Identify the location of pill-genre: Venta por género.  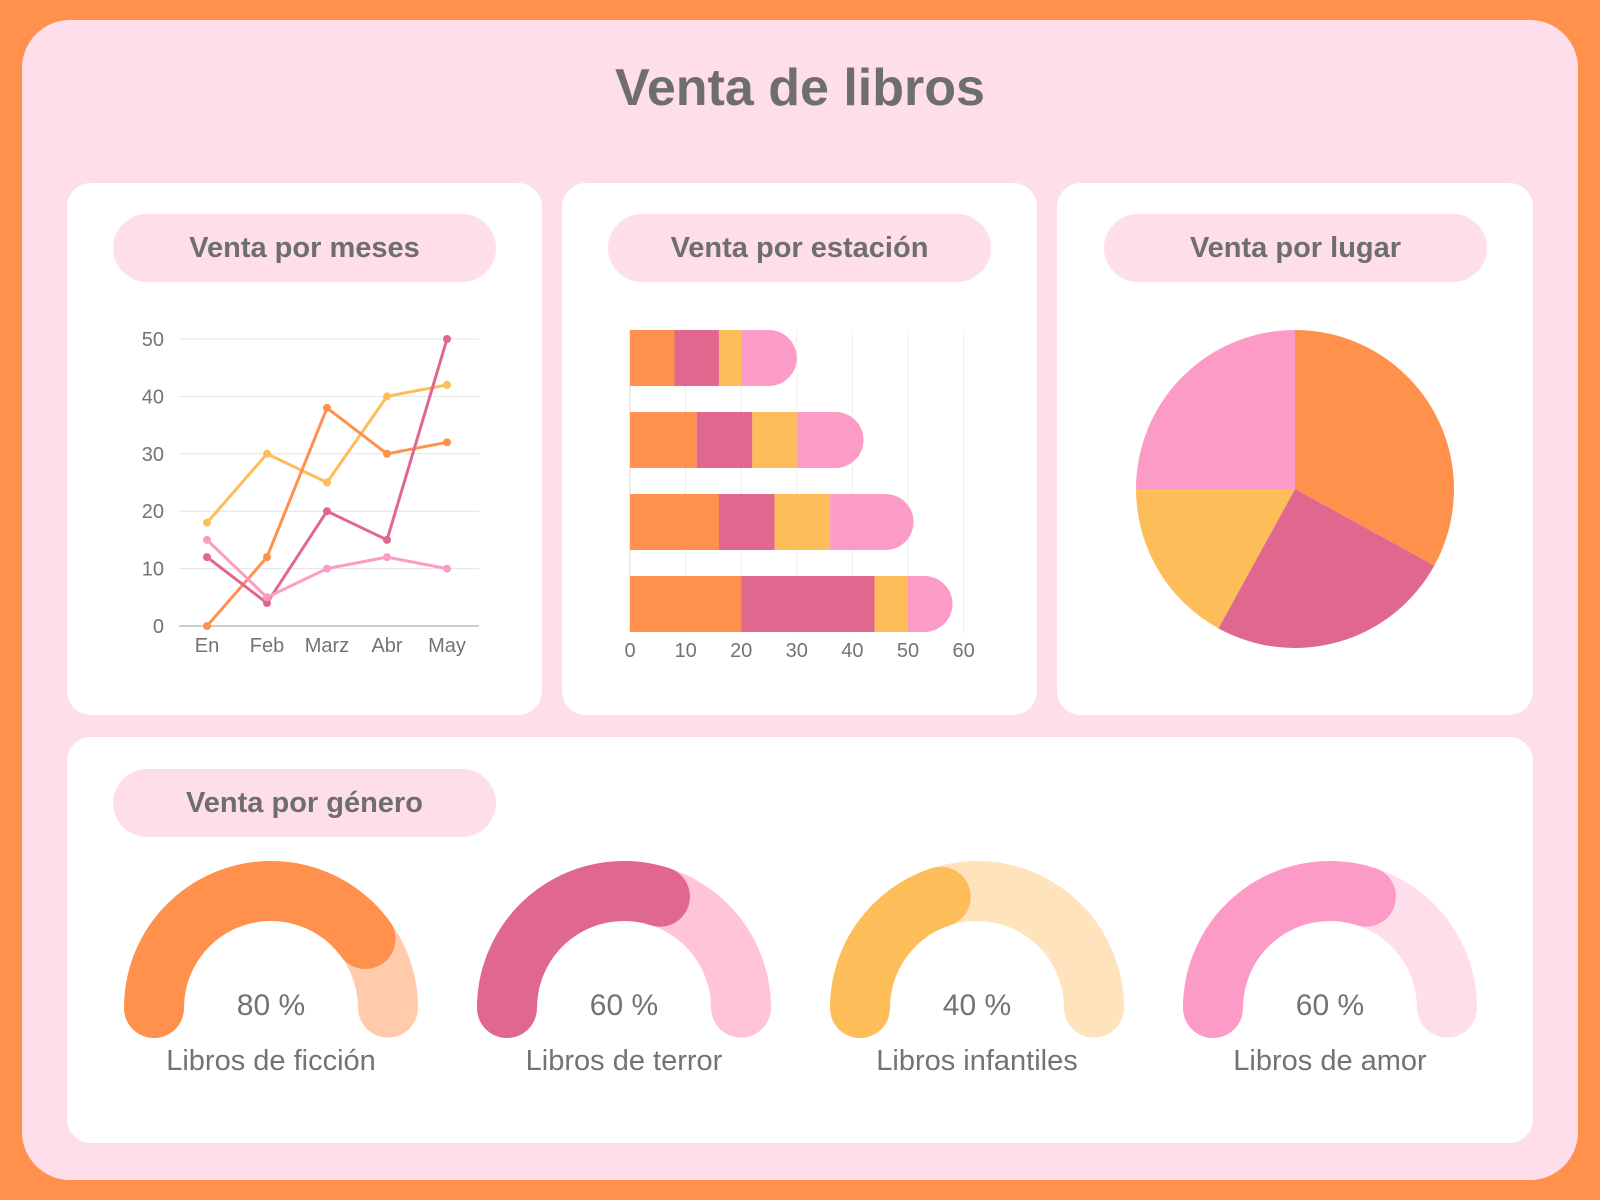
(304, 803).